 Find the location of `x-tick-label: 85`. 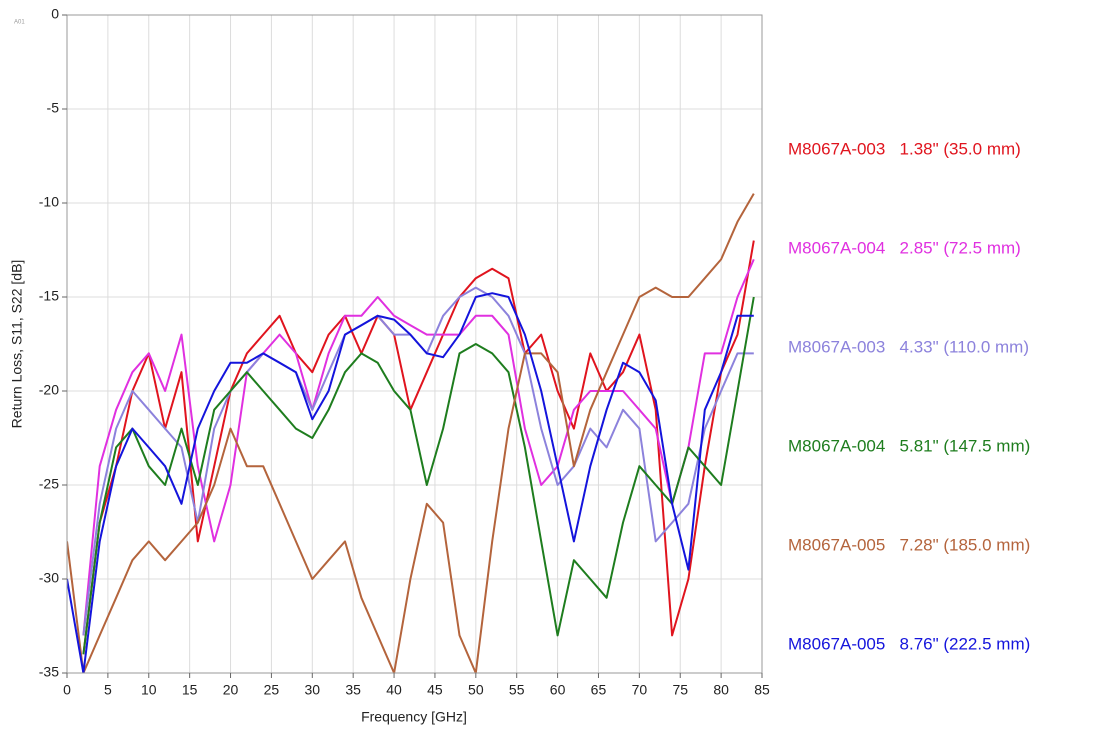

x-tick-label: 85 is located at coordinates (762, 690).